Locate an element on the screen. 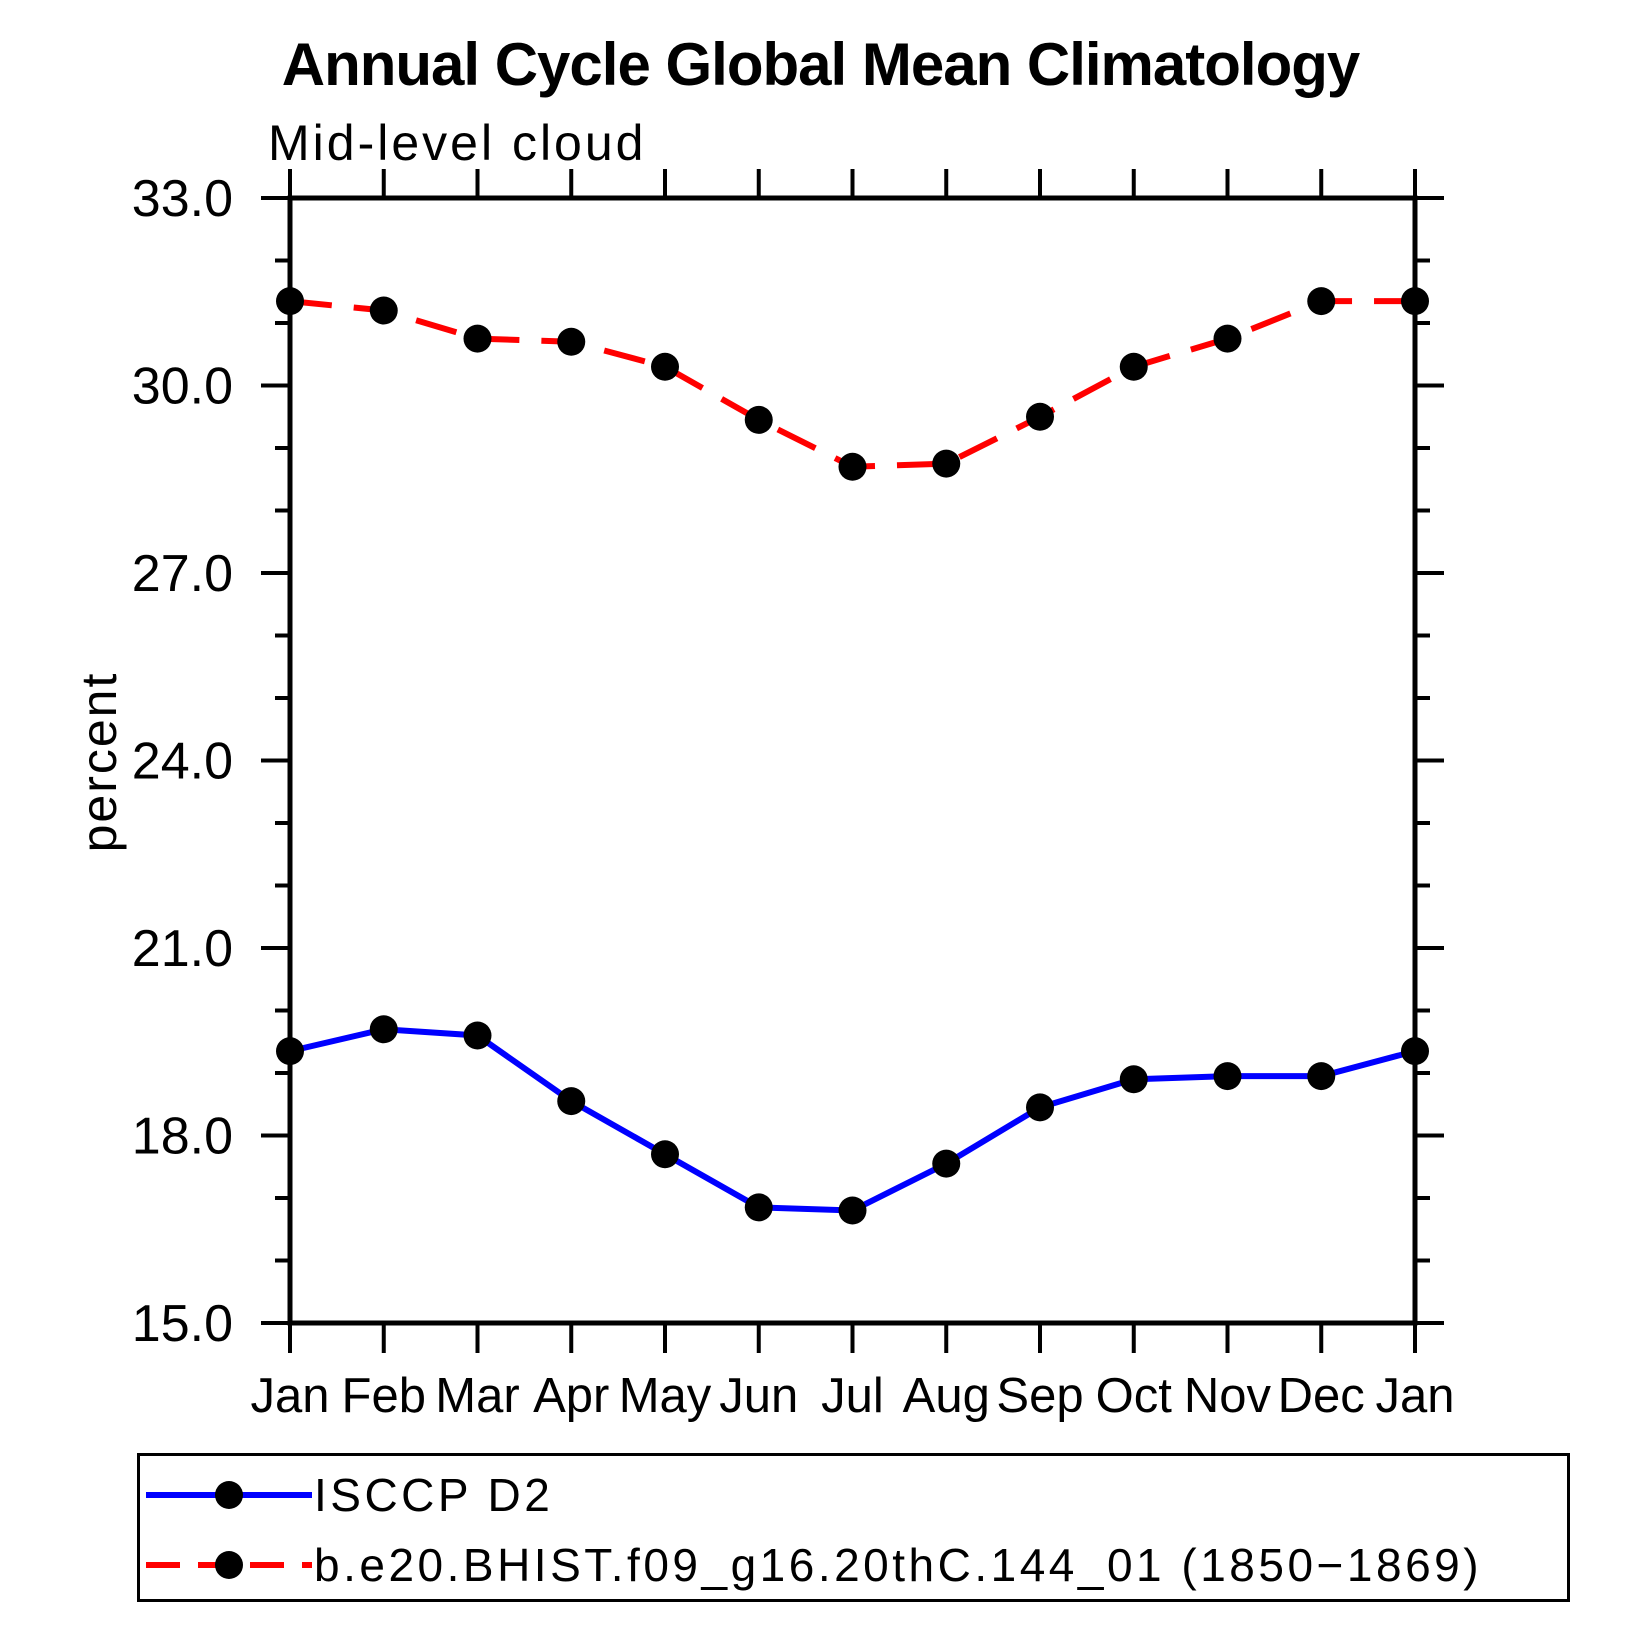  legend-item-isccp-d2: ISCCP D2 is located at coordinates (348, 1495).